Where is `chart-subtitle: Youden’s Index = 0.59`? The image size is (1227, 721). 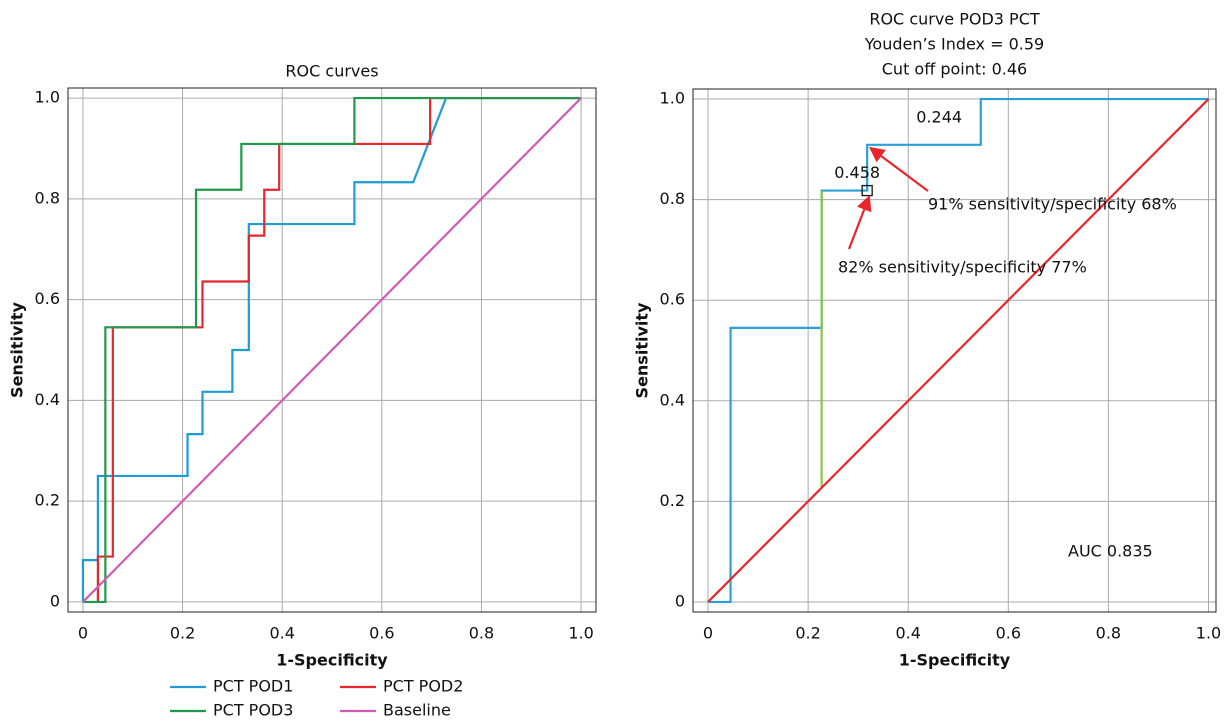
chart-subtitle: Youden’s Index = 0.59 is located at coordinates (954, 44).